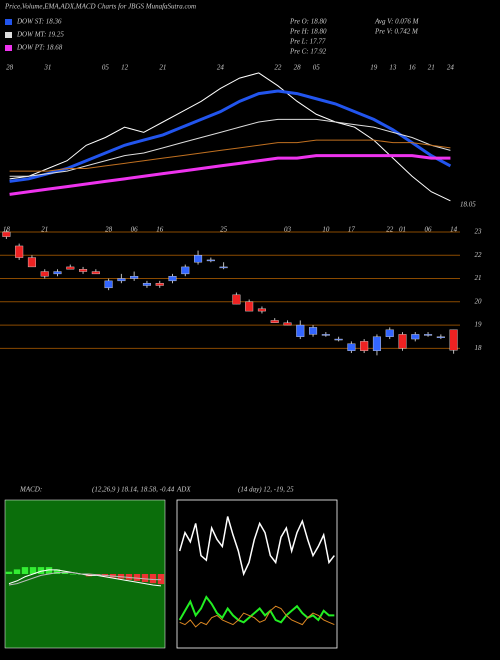 The height and width of the screenshot is (660, 500). I want to click on last-price-label: 18.05, so click(468, 205).